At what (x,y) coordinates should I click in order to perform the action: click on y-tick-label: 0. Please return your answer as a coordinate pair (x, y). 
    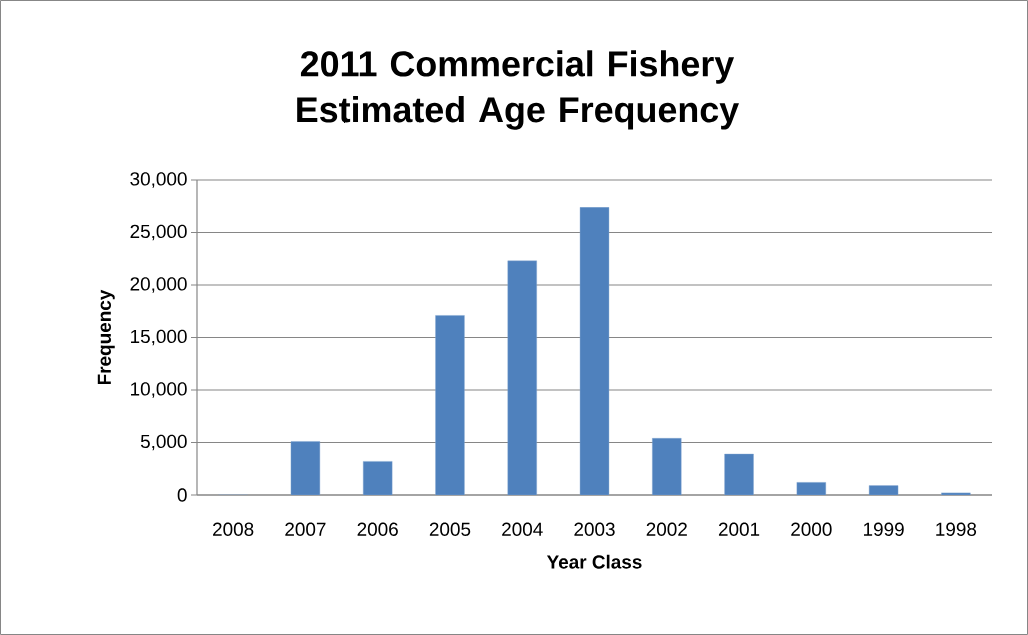
    Looking at the image, I should click on (182, 495).